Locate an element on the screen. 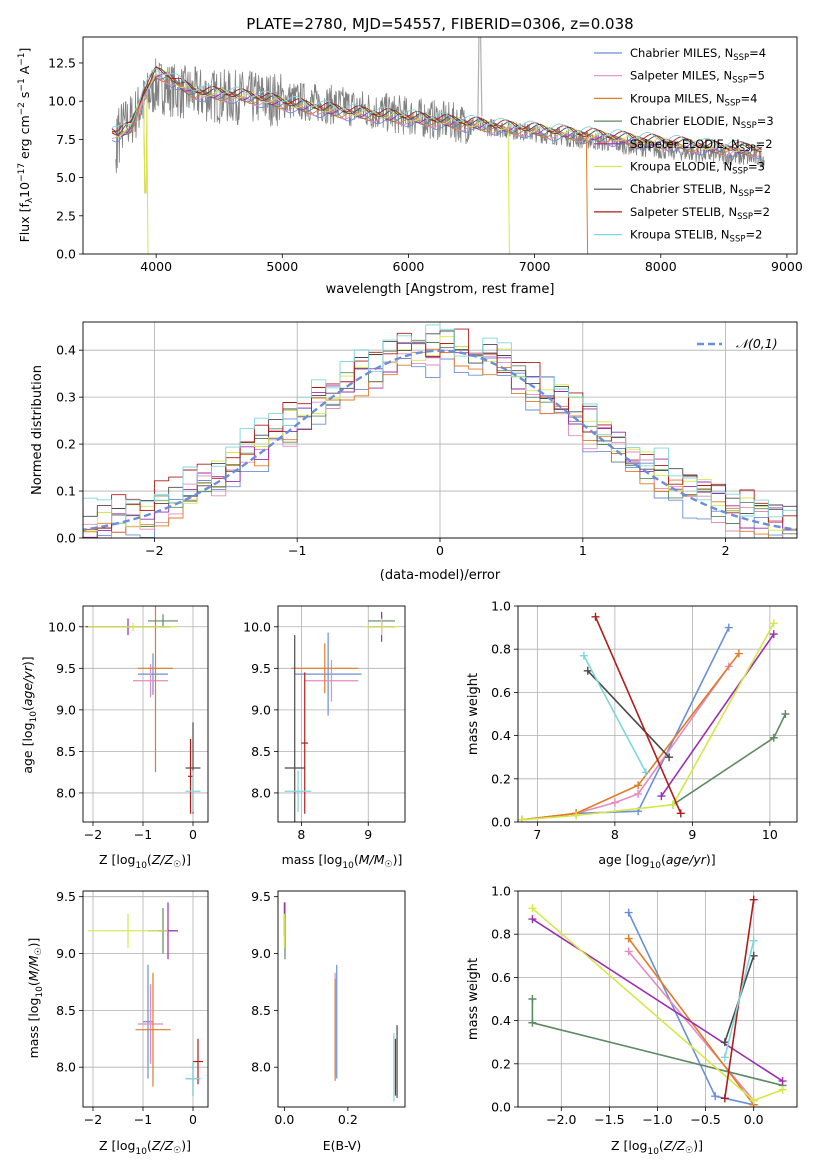 This screenshot has width=819, height=1170. legend-label: Kroupa ELODIE, NSSP=3 is located at coordinates (697, 168).